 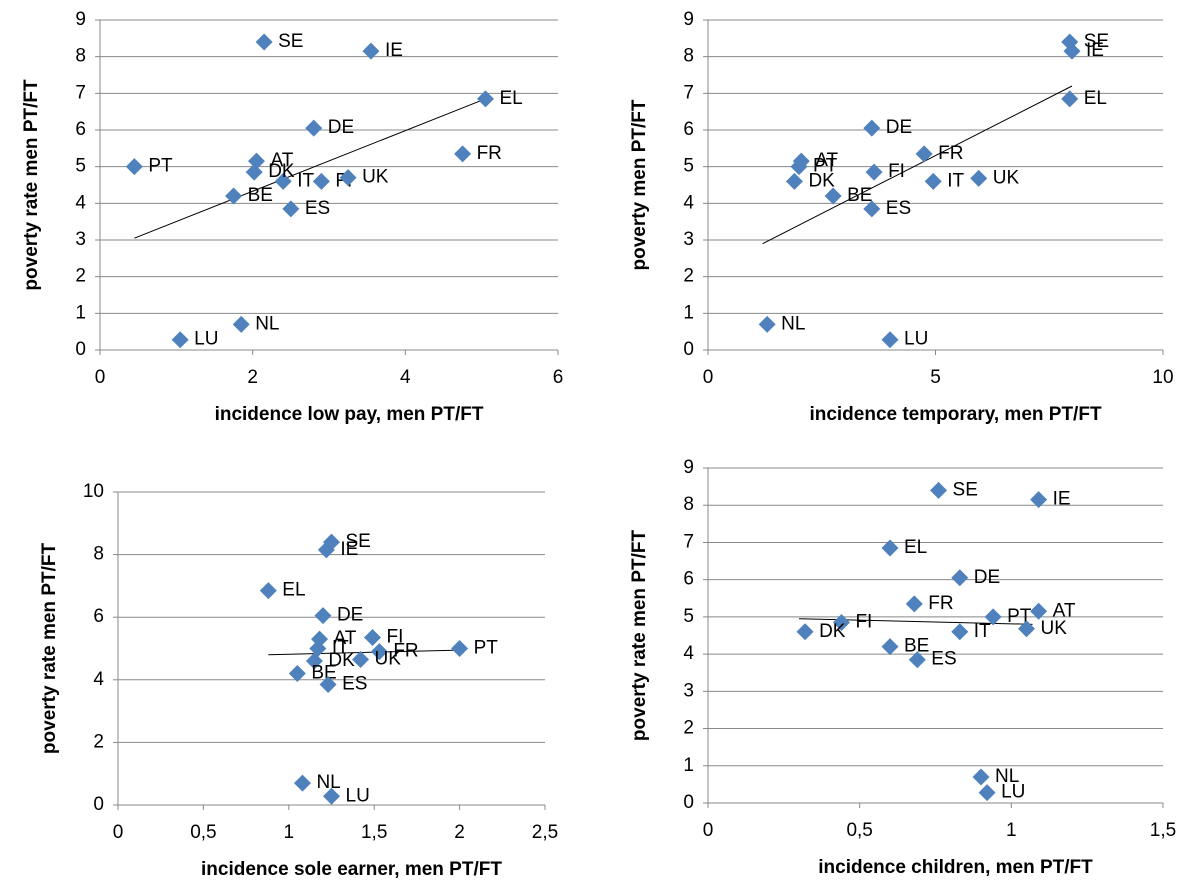 I want to click on point-label: NL, so click(x=328, y=782).